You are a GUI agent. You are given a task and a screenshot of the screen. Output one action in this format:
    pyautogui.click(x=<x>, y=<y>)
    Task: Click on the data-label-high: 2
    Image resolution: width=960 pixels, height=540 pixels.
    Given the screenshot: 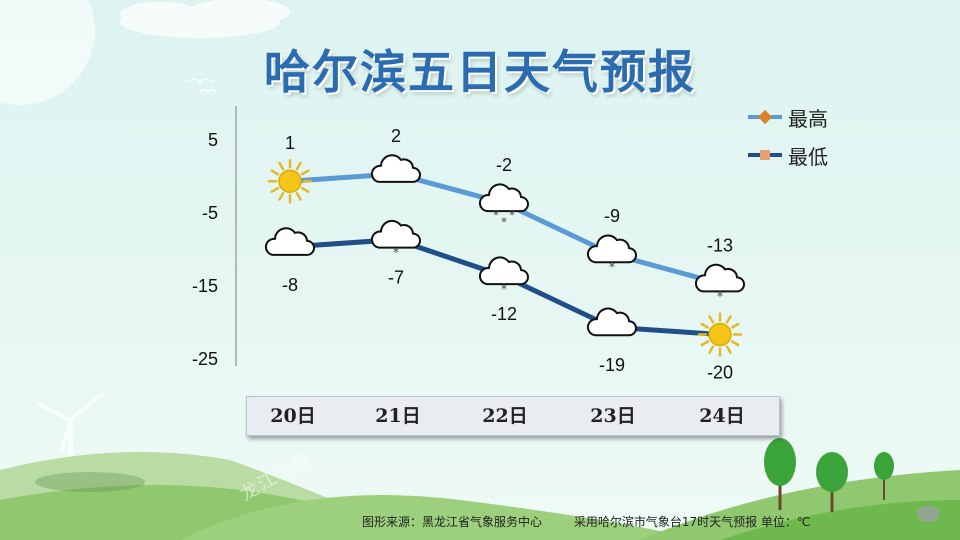 What is the action you would take?
    pyautogui.click(x=396, y=136)
    